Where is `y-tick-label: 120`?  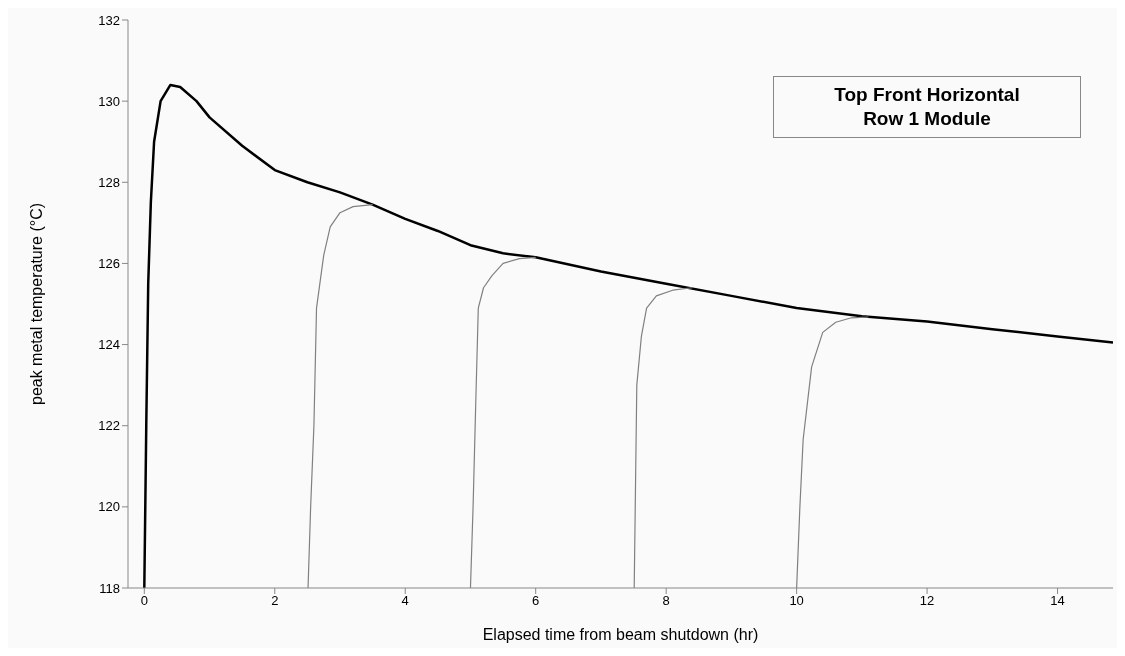 y-tick-label: 120 is located at coordinates (109, 507).